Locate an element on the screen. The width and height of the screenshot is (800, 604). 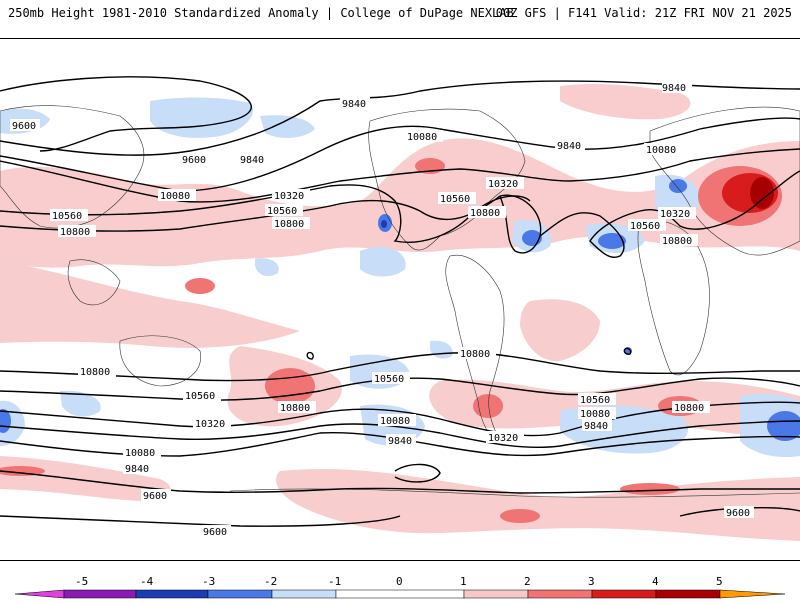
tick-4: 4 is located at coordinates (655, 581).